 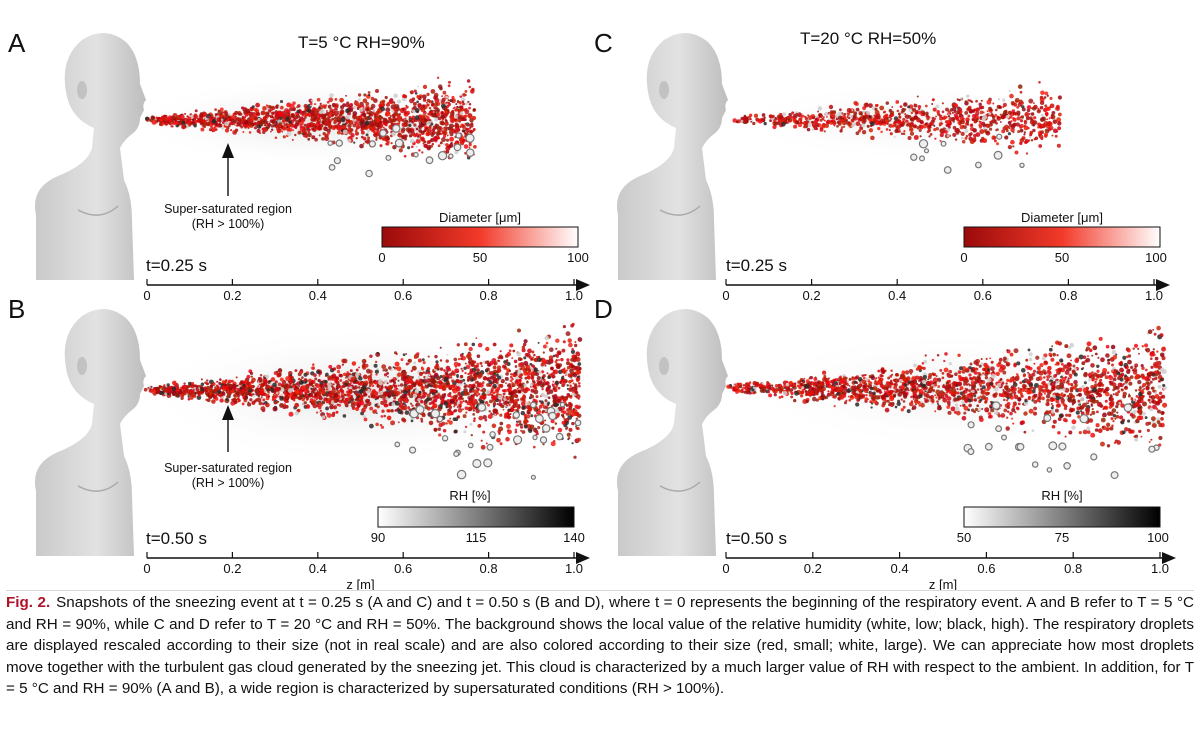 I want to click on colorbar-tick: 115, so click(x=476, y=537).